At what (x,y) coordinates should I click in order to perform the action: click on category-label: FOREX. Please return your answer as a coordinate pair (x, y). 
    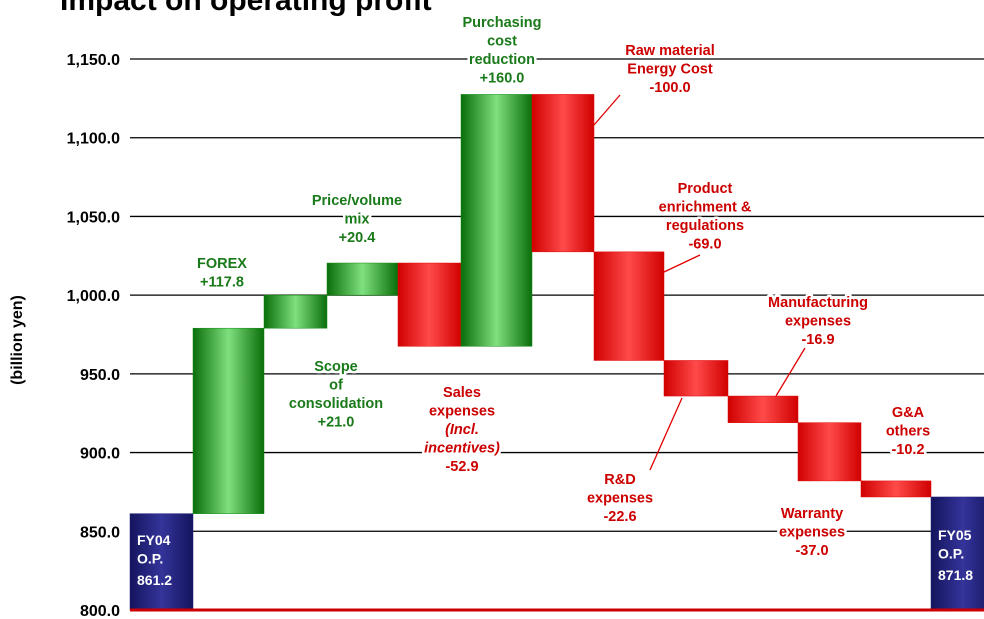
    Looking at the image, I should click on (222, 264).